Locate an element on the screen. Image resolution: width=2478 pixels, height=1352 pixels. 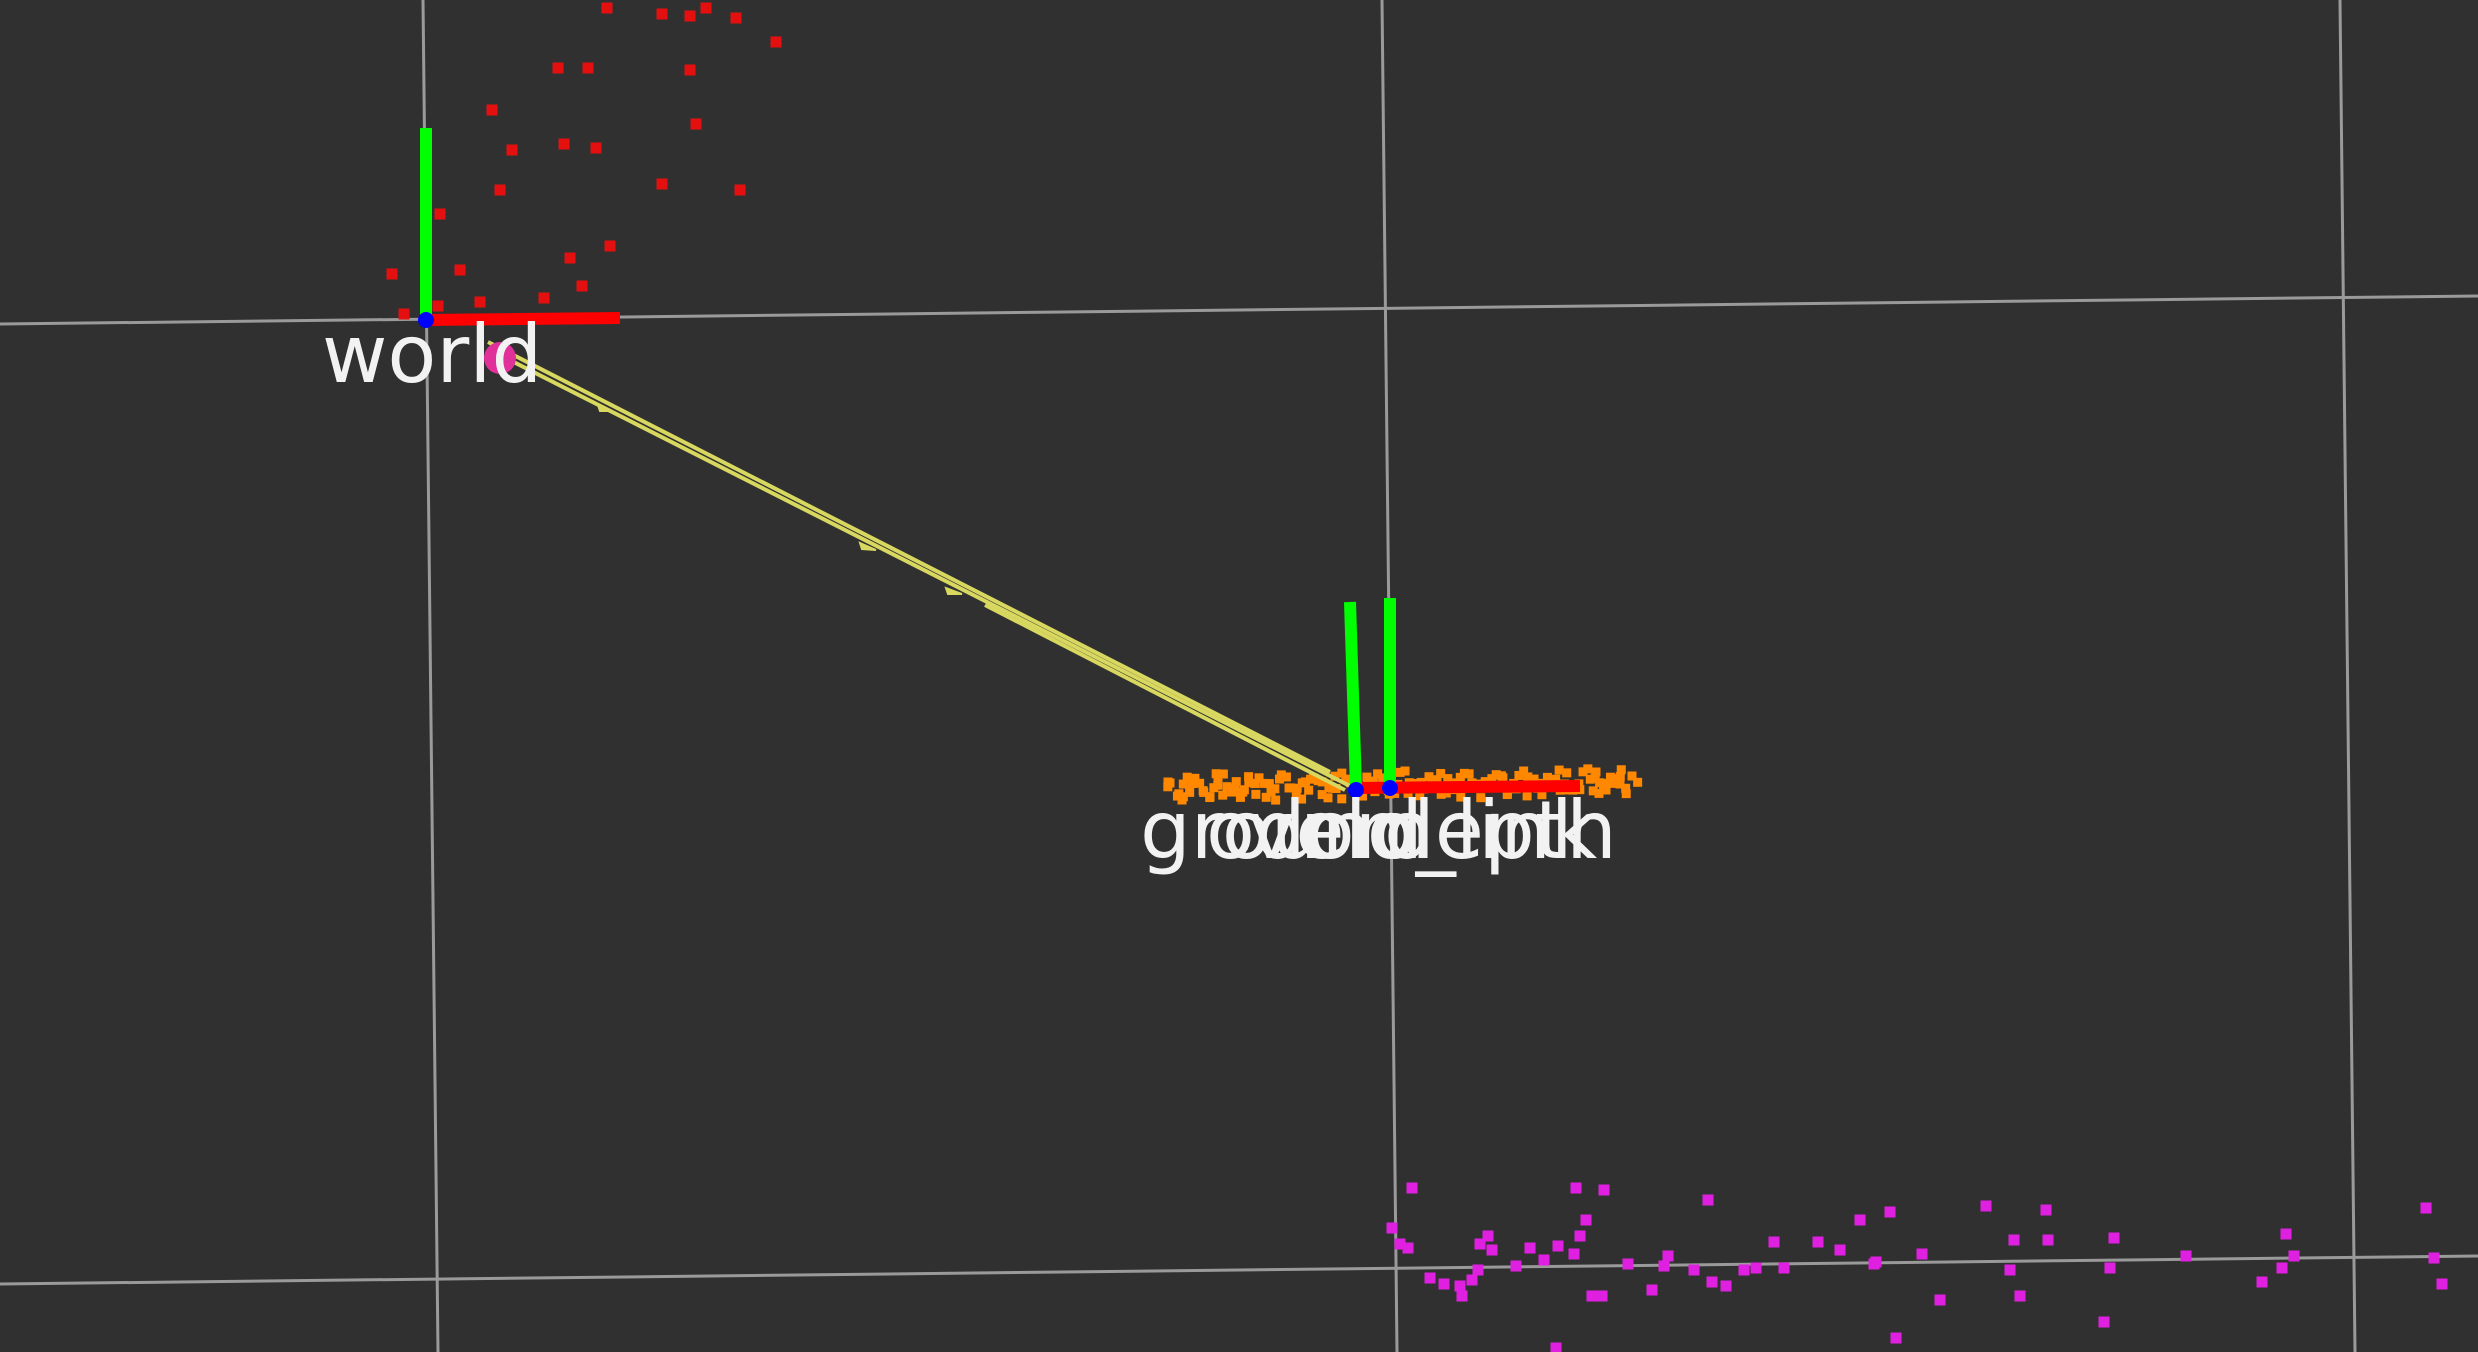
tf-links is located at coordinates (919, 566).